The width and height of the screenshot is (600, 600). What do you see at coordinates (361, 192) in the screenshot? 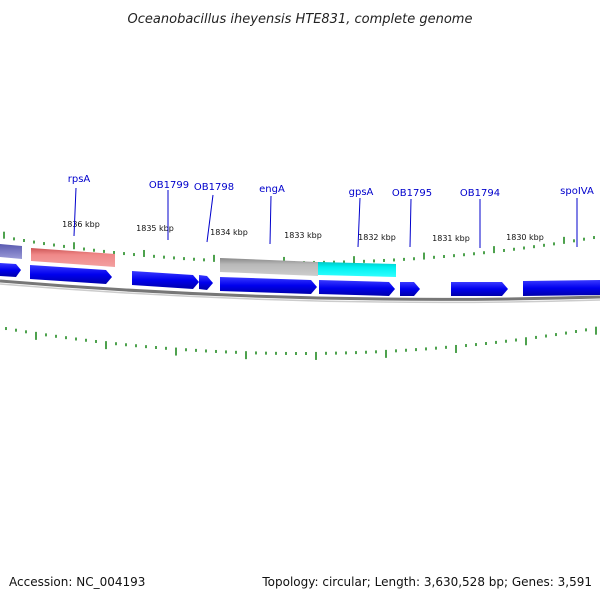
I see `gene-label-gpsA: gpsA` at bounding box center [361, 192].